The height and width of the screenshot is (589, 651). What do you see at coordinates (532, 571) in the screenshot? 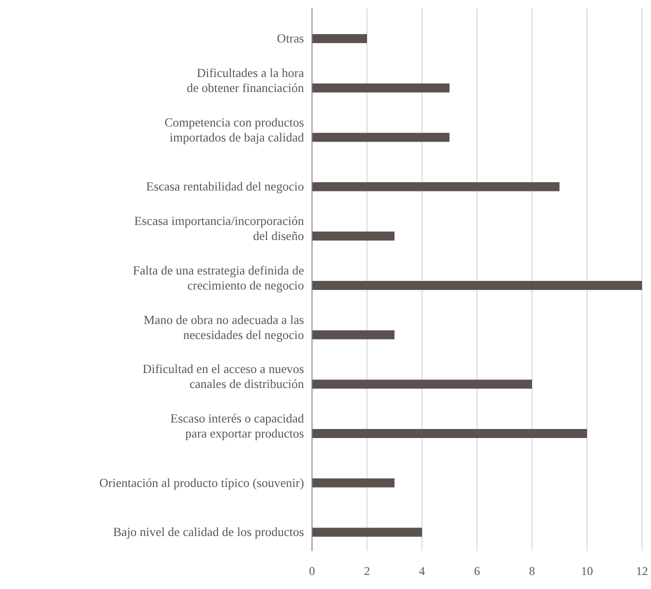
I see `x-tick-label: 8` at bounding box center [532, 571].